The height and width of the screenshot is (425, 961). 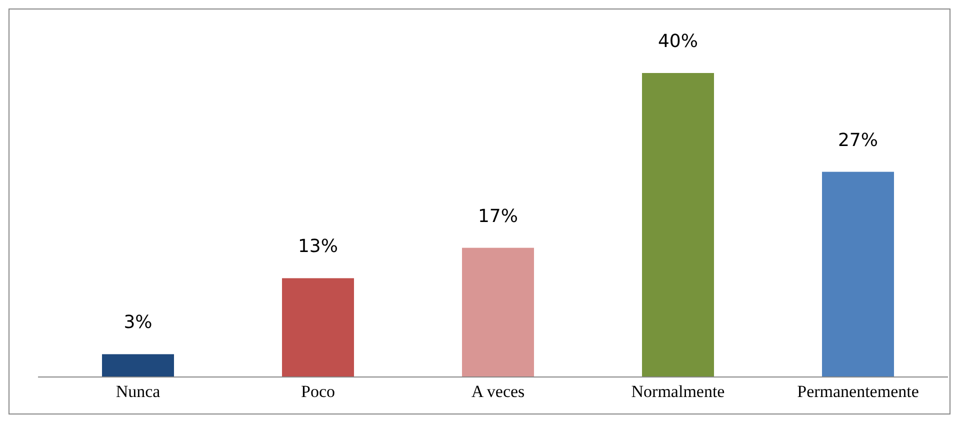 What do you see at coordinates (858, 391) in the screenshot?
I see `x-tick-label: Permanentemente` at bounding box center [858, 391].